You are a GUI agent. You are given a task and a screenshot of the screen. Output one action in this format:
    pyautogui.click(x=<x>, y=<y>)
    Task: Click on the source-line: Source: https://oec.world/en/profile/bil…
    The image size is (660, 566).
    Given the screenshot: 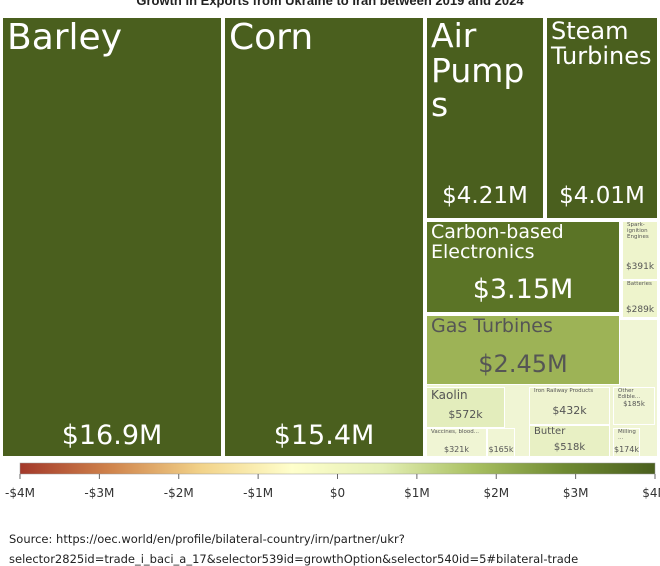 What is the action you would take?
    pyautogui.click(x=207, y=539)
    